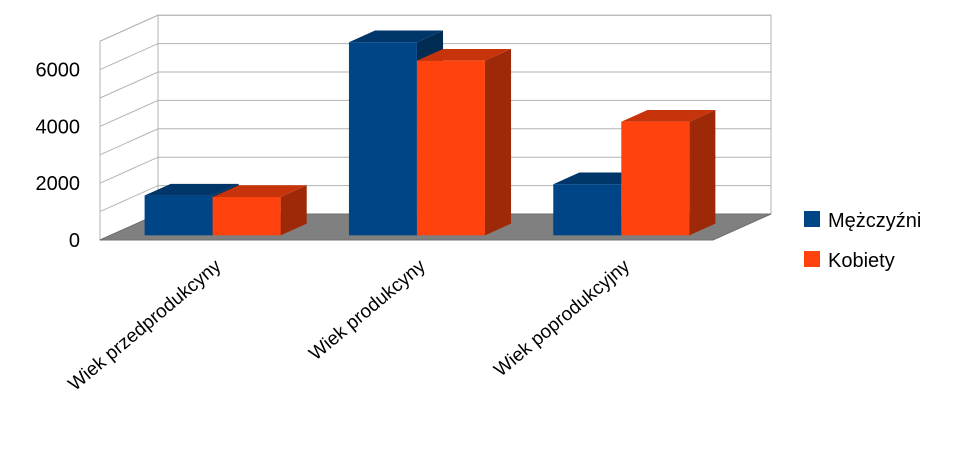 Image resolution: width=957 pixels, height=456 pixels. Describe the element at coordinates (74, 241) in the screenshot. I see `y-tick-label: 0` at that location.